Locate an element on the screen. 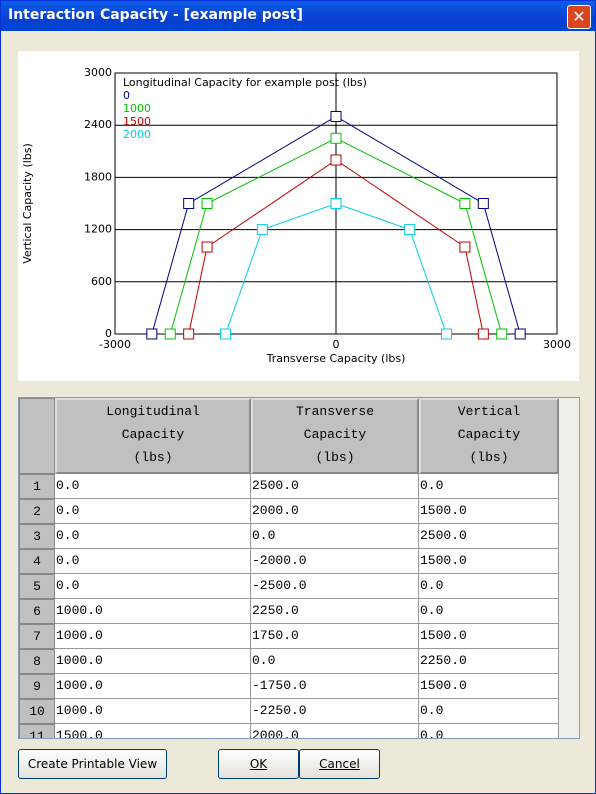  table-cell: -2250.0 is located at coordinates (335, 711).